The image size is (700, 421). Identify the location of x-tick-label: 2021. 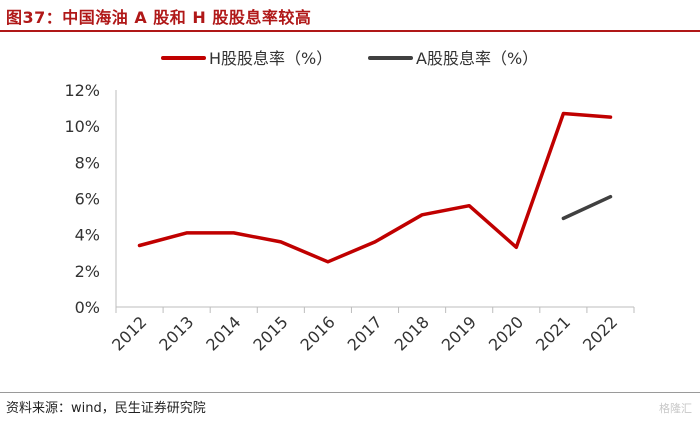
(553, 333).